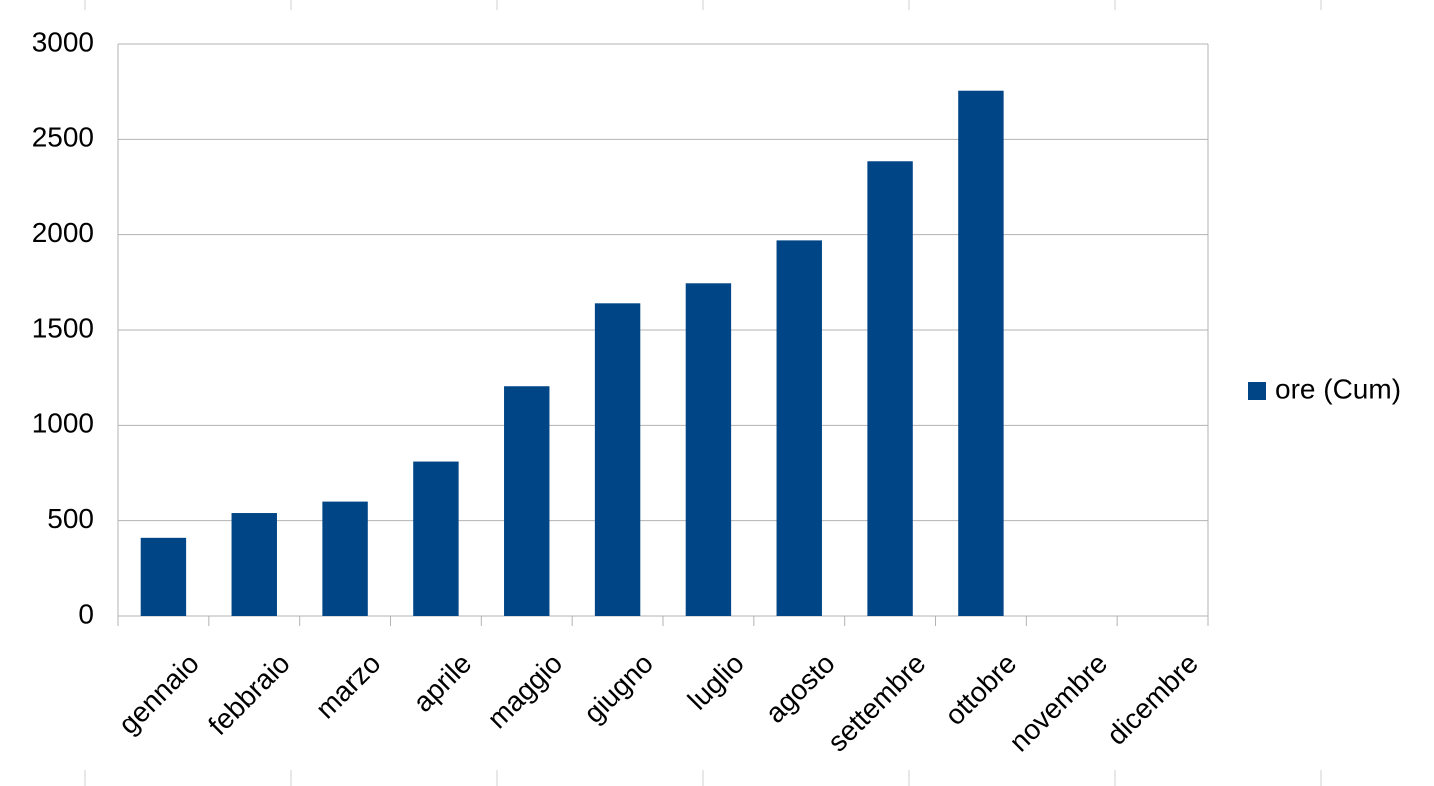 The height and width of the screenshot is (786, 1434). What do you see at coordinates (799, 688) in the screenshot?
I see `x-tick-label: agosto` at bounding box center [799, 688].